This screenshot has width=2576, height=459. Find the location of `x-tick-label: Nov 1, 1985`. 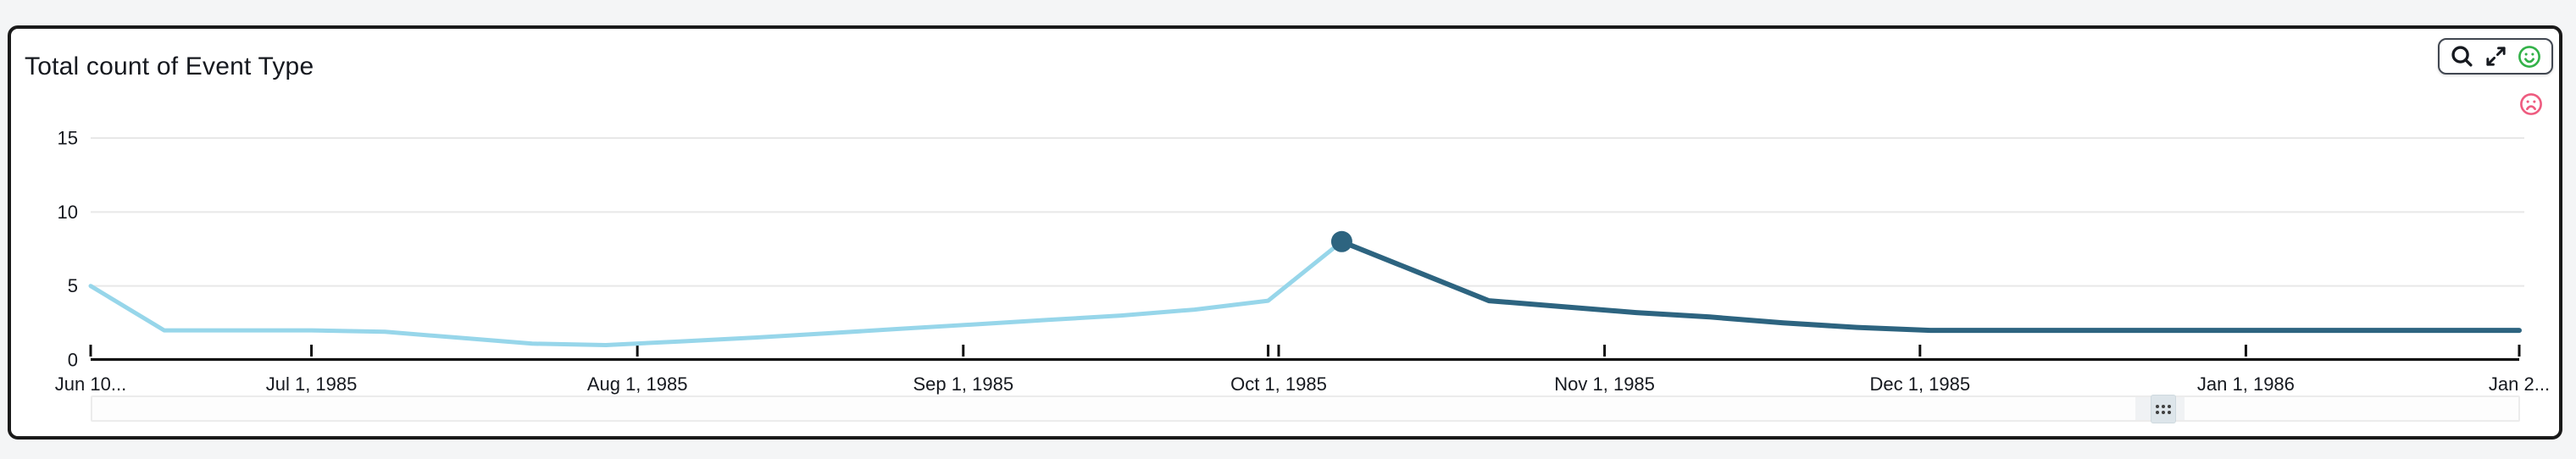

x-tick-label: Nov 1, 1985 is located at coordinates (1604, 384).